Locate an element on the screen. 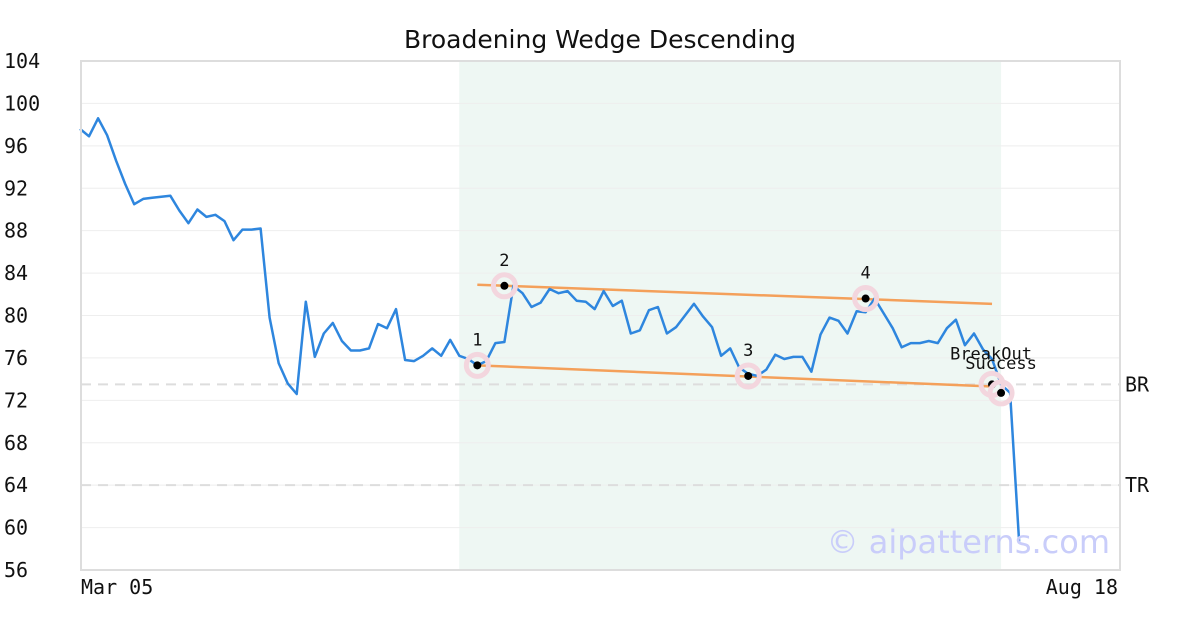 The image size is (1200, 630). watermark: © aipatterns.com is located at coordinates (968, 542).